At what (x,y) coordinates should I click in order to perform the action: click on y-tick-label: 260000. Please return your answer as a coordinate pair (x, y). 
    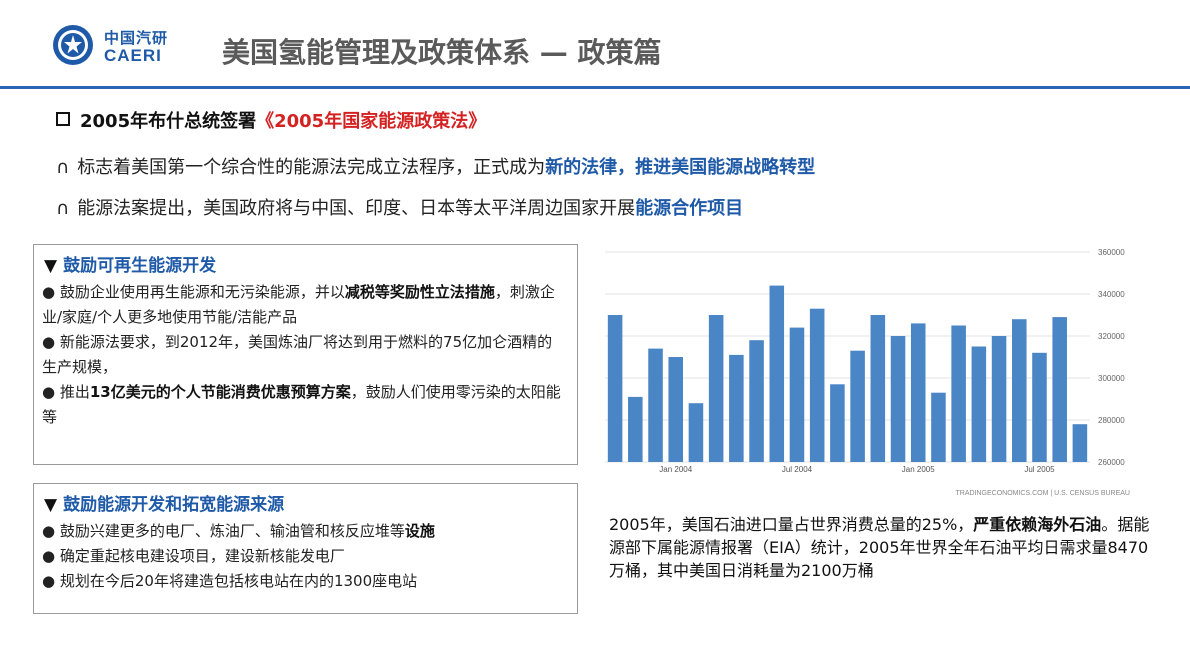
    Looking at the image, I should click on (1111, 462).